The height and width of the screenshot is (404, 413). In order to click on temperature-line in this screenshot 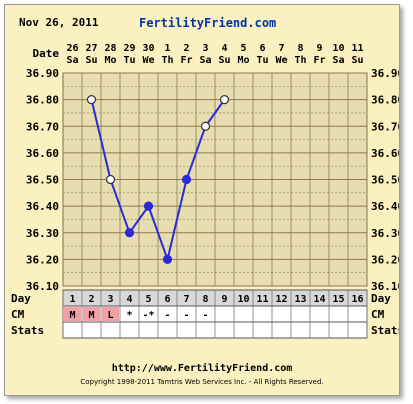, I will do `click(158, 181)`.